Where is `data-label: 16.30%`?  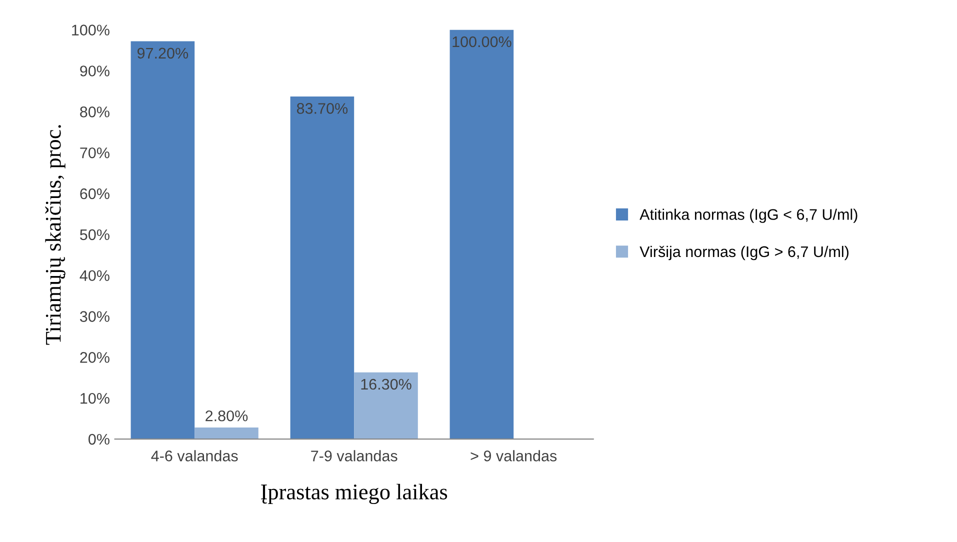
data-label: 16.30% is located at coordinates (386, 384).